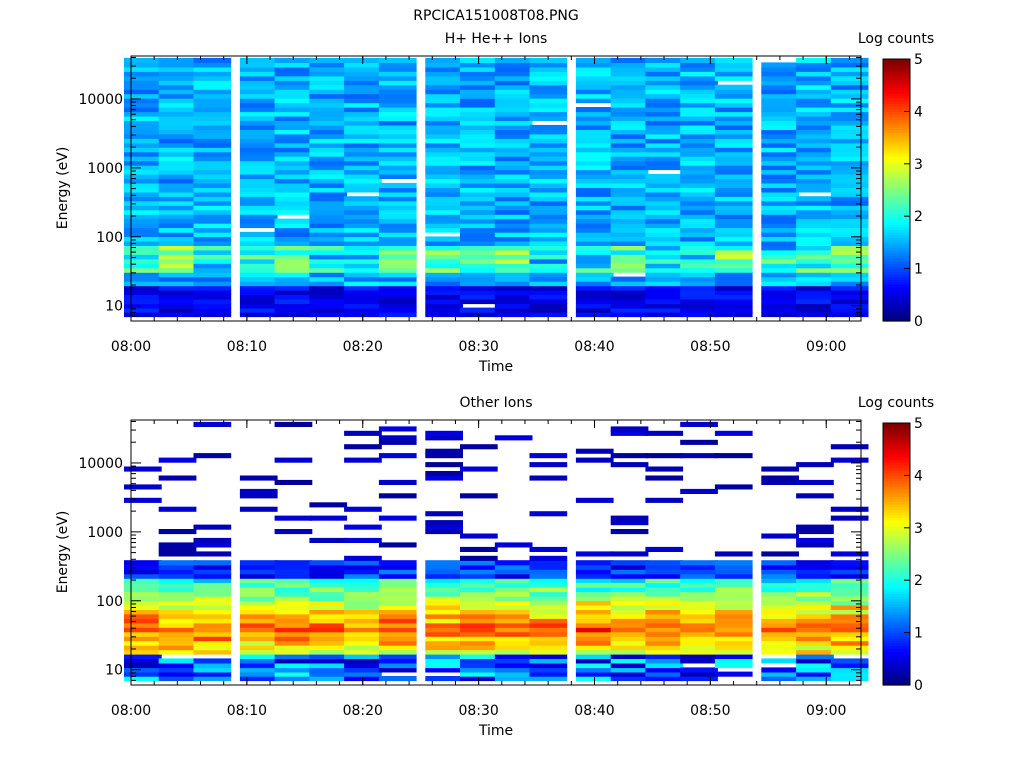  What do you see at coordinates (100, 464) in the screenshot?
I see `y-tick-label: 10000` at bounding box center [100, 464].